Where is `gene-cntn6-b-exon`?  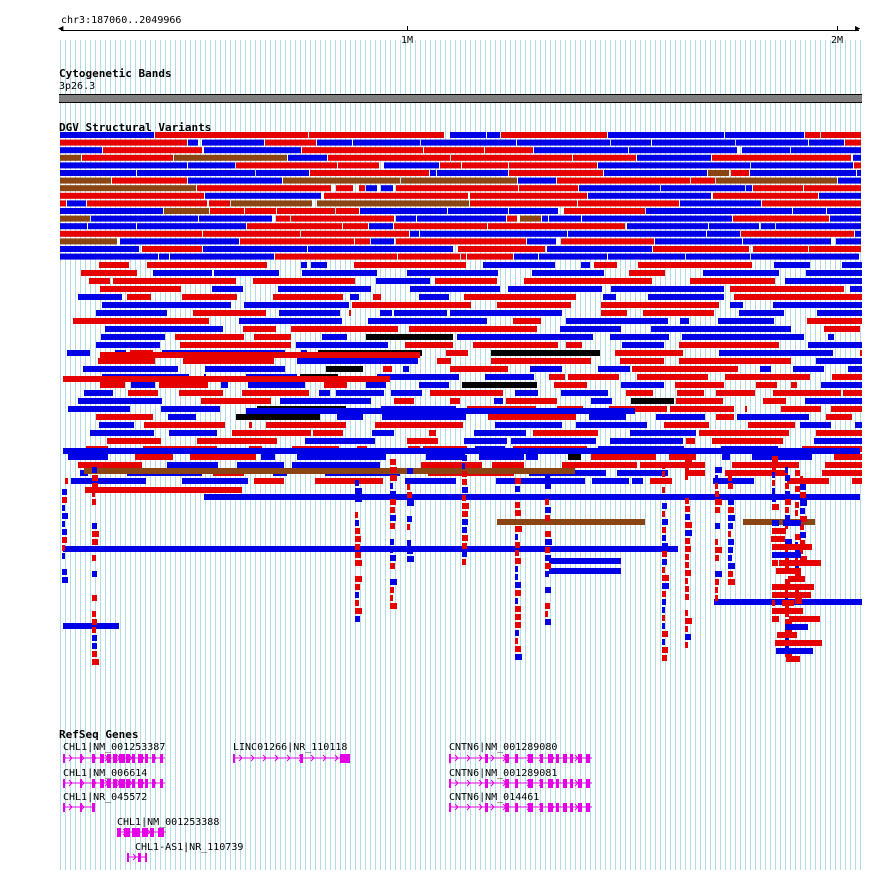
gene-cntn6-b-exon is located at coordinates (588, 783).